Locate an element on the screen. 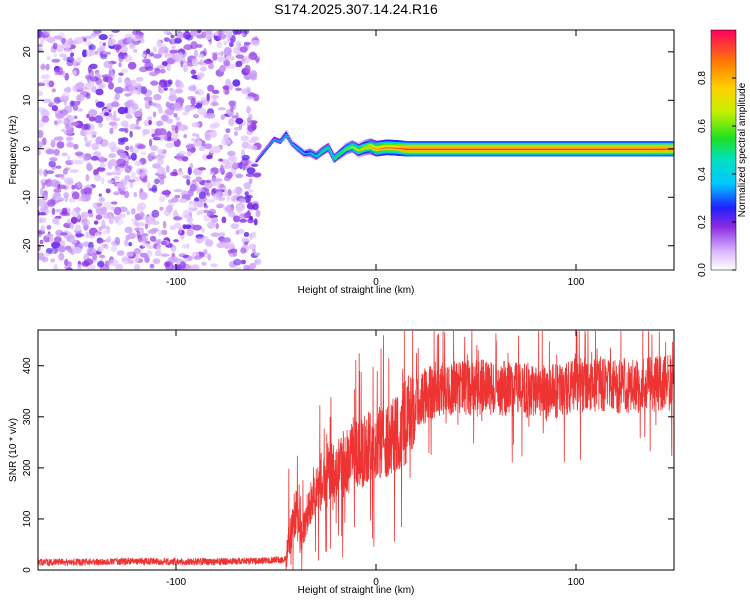  y-tick-label: 20 is located at coordinates (27, 52).